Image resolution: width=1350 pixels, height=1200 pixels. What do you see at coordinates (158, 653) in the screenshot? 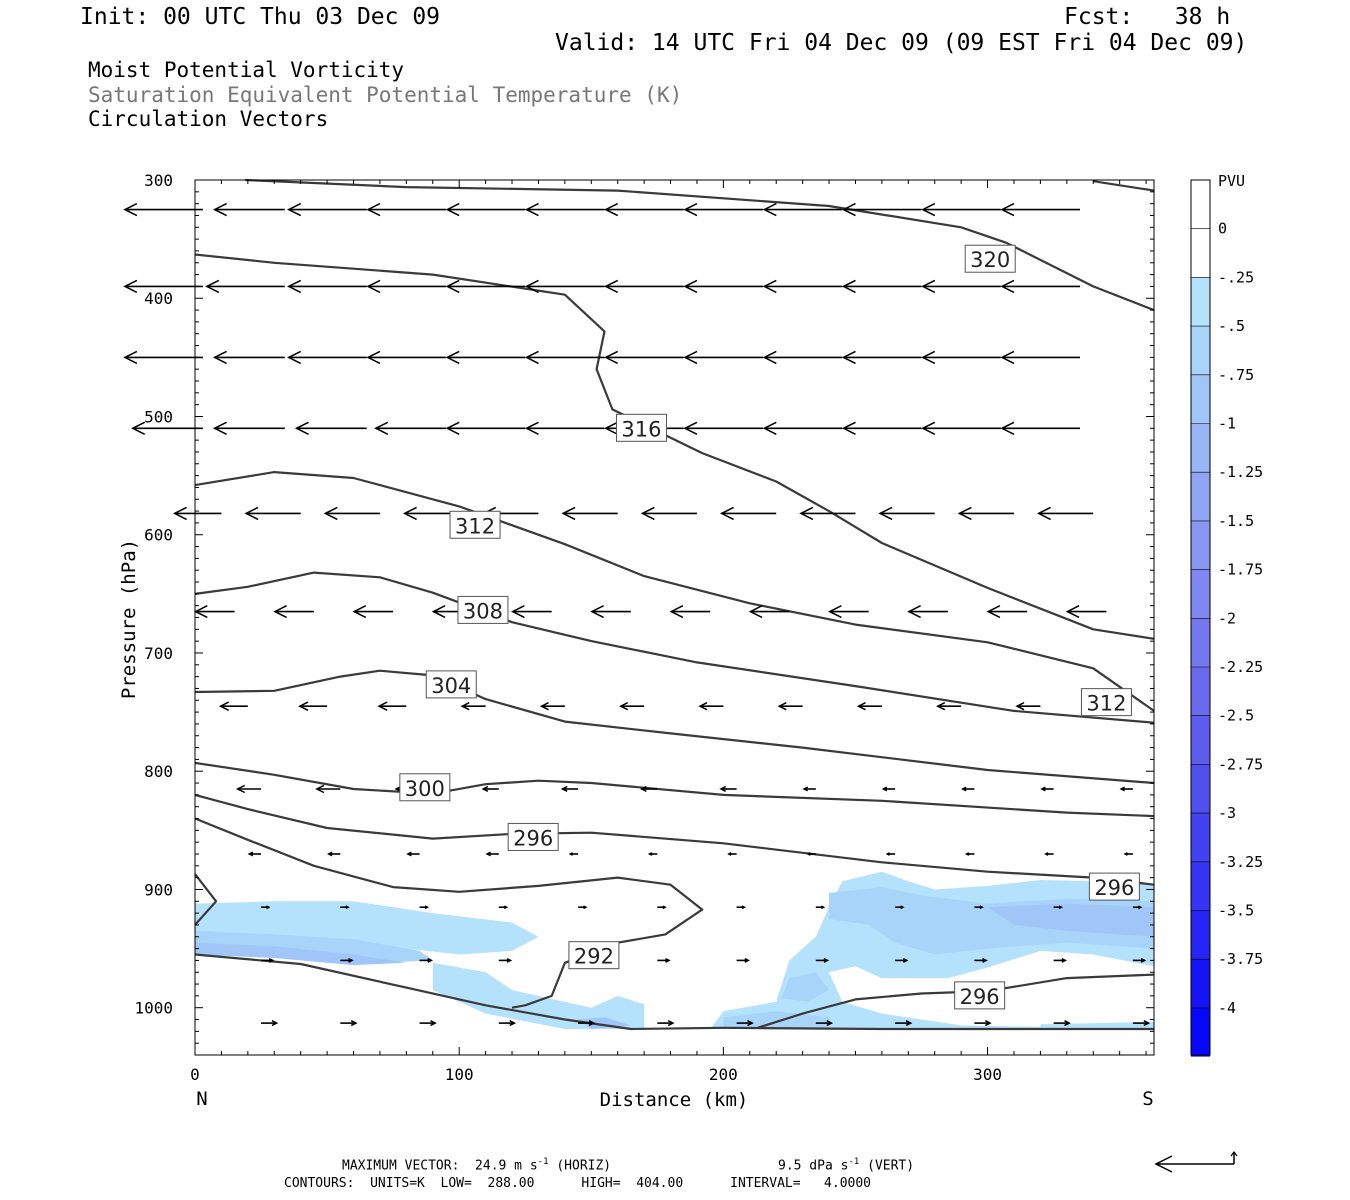
I see `y-tick-label: 700` at bounding box center [158, 653].